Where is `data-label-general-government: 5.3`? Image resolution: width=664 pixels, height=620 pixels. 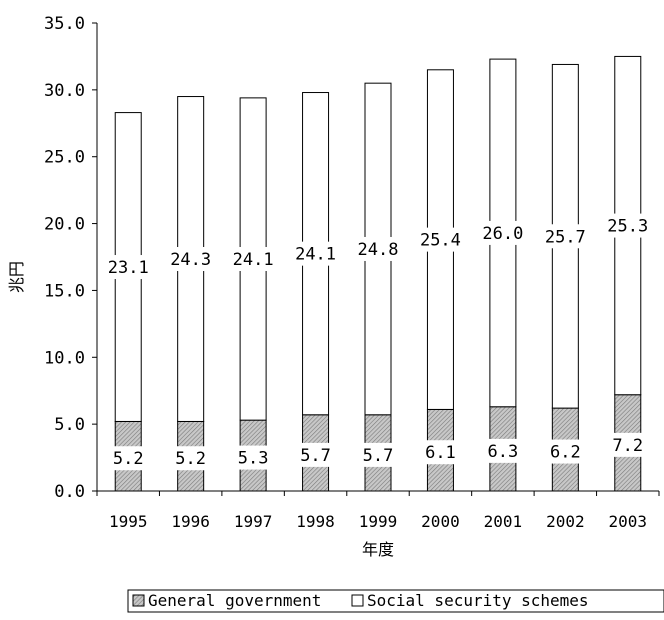
data-label-general-government: 5.3 is located at coordinates (253, 459).